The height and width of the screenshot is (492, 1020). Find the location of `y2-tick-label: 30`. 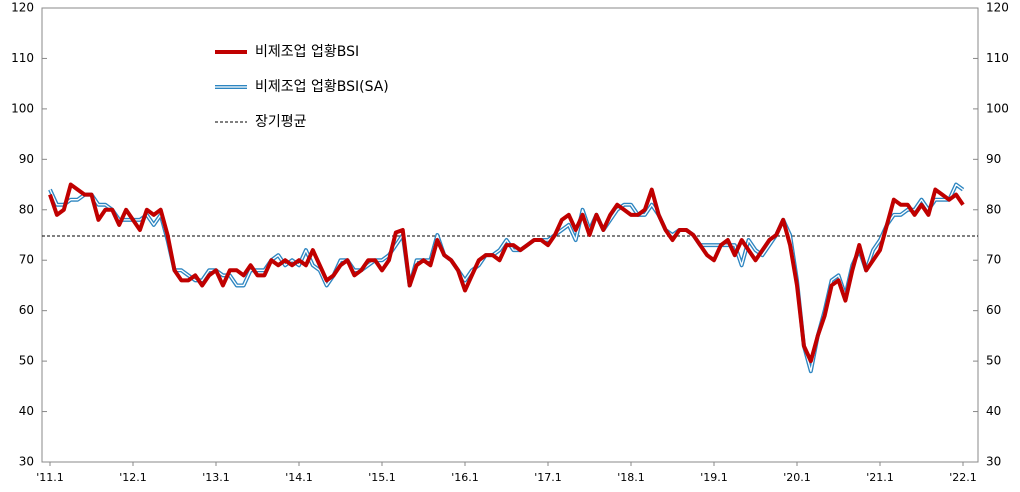

y2-tick-label: 30 is located at coordinates (993, 462).